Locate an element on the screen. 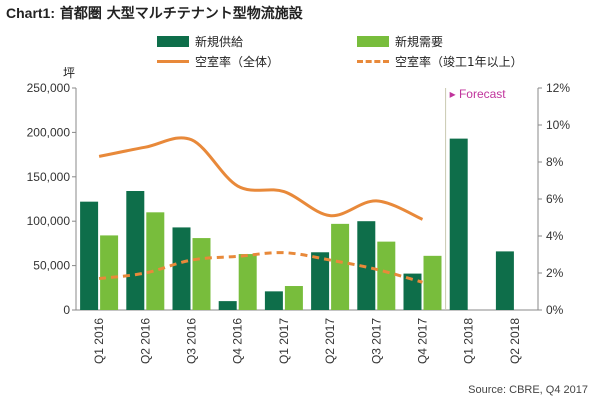 The image size is (600, 406). source-note: Source: CBRE, Q4 2017 is located at coordinates (528, 390).